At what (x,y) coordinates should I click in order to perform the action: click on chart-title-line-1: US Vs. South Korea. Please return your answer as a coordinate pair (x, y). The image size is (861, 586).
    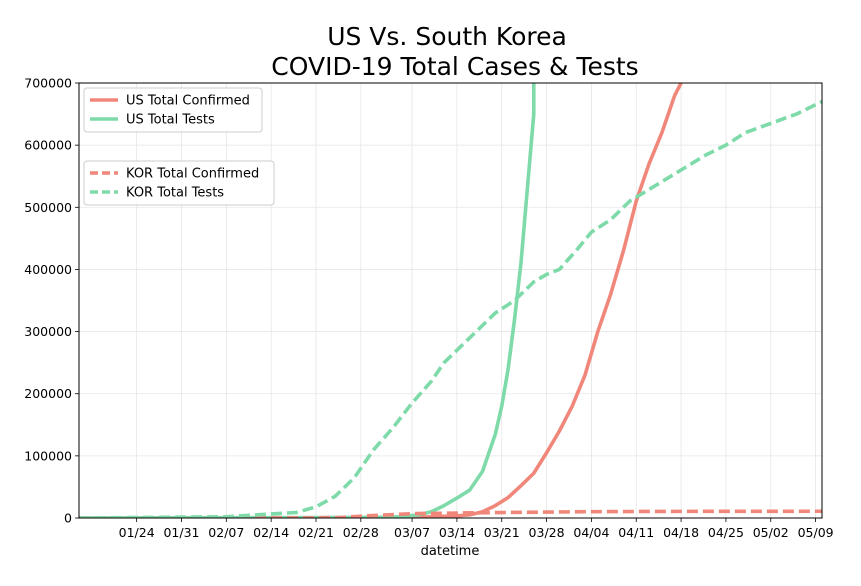
    Looking at the image, I should click on (447, 36).